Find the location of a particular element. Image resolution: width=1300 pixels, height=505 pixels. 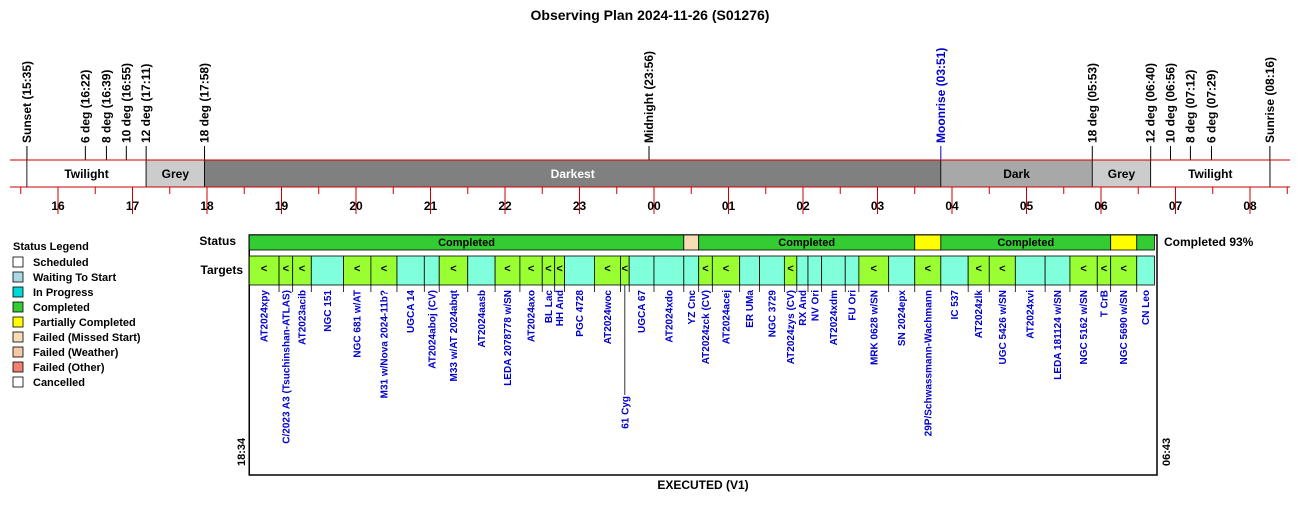

plan-end-time: 06:43 is located at coordinates (1167, 452).